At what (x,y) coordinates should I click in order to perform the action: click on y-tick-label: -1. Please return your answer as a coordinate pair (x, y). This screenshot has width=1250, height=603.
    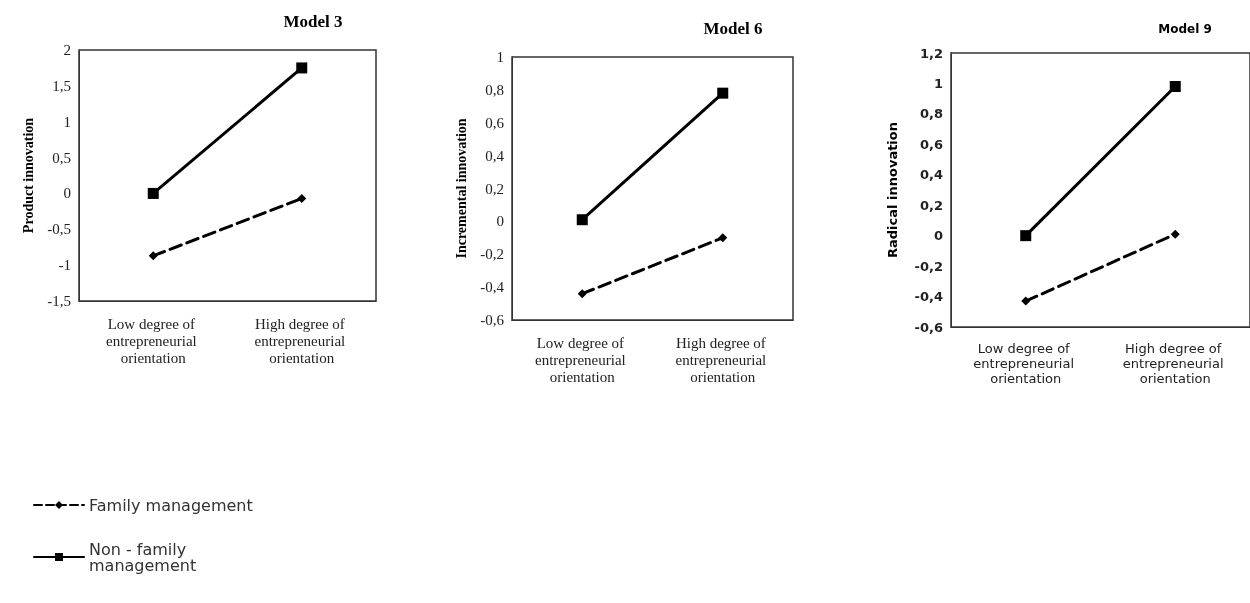
    Looking at the image, I should click on (64, 265).